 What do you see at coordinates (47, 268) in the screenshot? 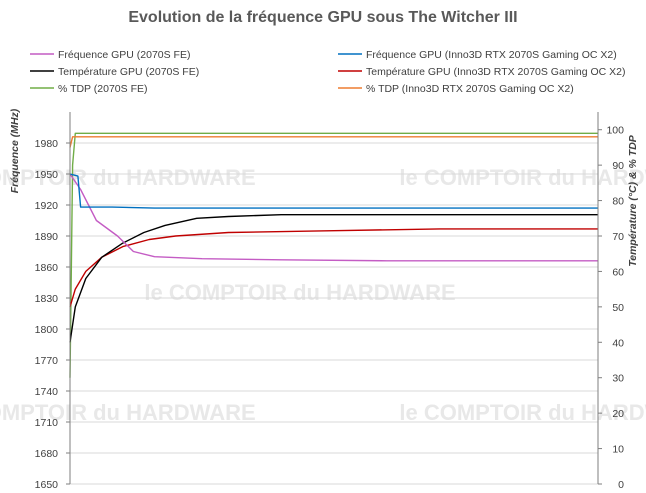
I see `left-tick-label: 1860` at bounding box center [47, 268].